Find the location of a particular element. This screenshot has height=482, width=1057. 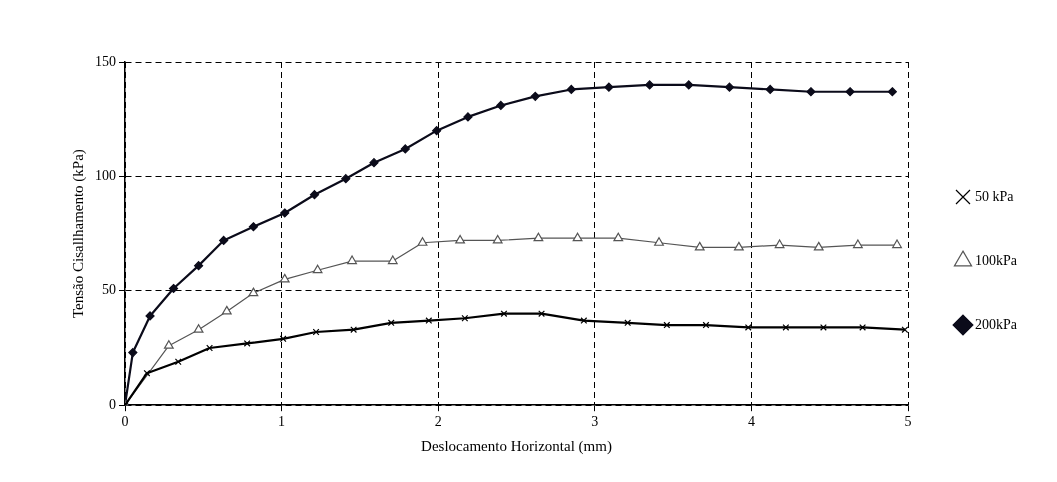

x-tick-label: 2 is located at coordinates (438, 422).